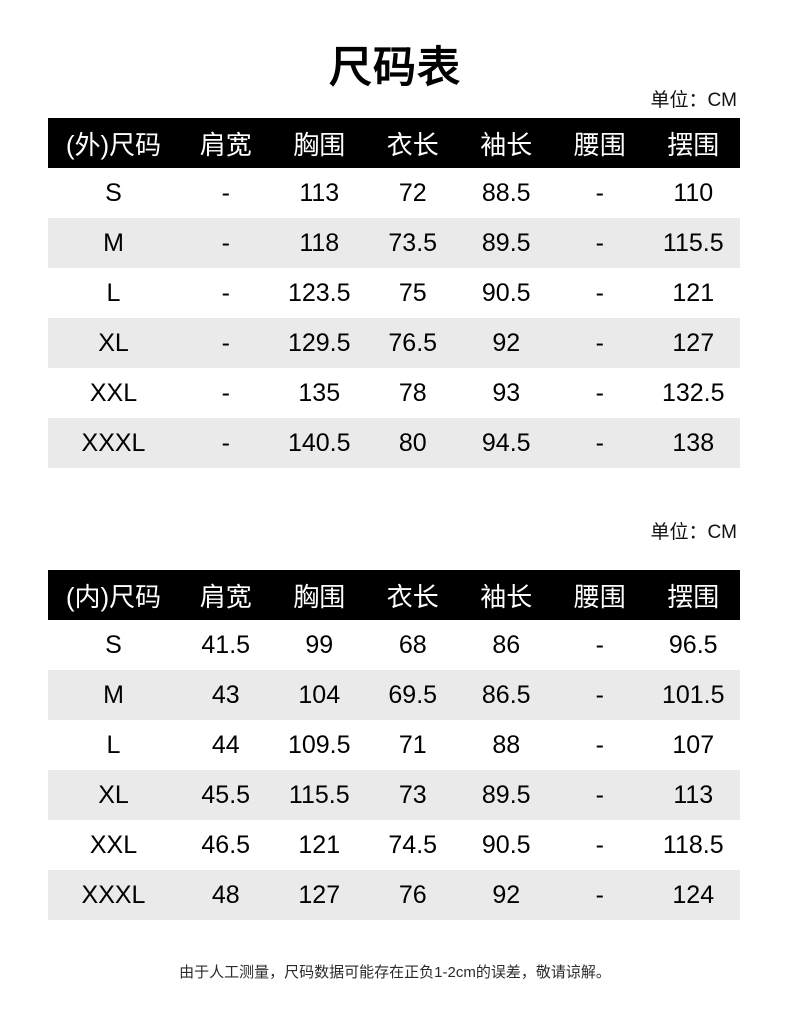 This screenshot has width=790, height=1025. Describe the element at coordinates (113, 293) in the screenshot. I see `size-label-cell: L` at that location.